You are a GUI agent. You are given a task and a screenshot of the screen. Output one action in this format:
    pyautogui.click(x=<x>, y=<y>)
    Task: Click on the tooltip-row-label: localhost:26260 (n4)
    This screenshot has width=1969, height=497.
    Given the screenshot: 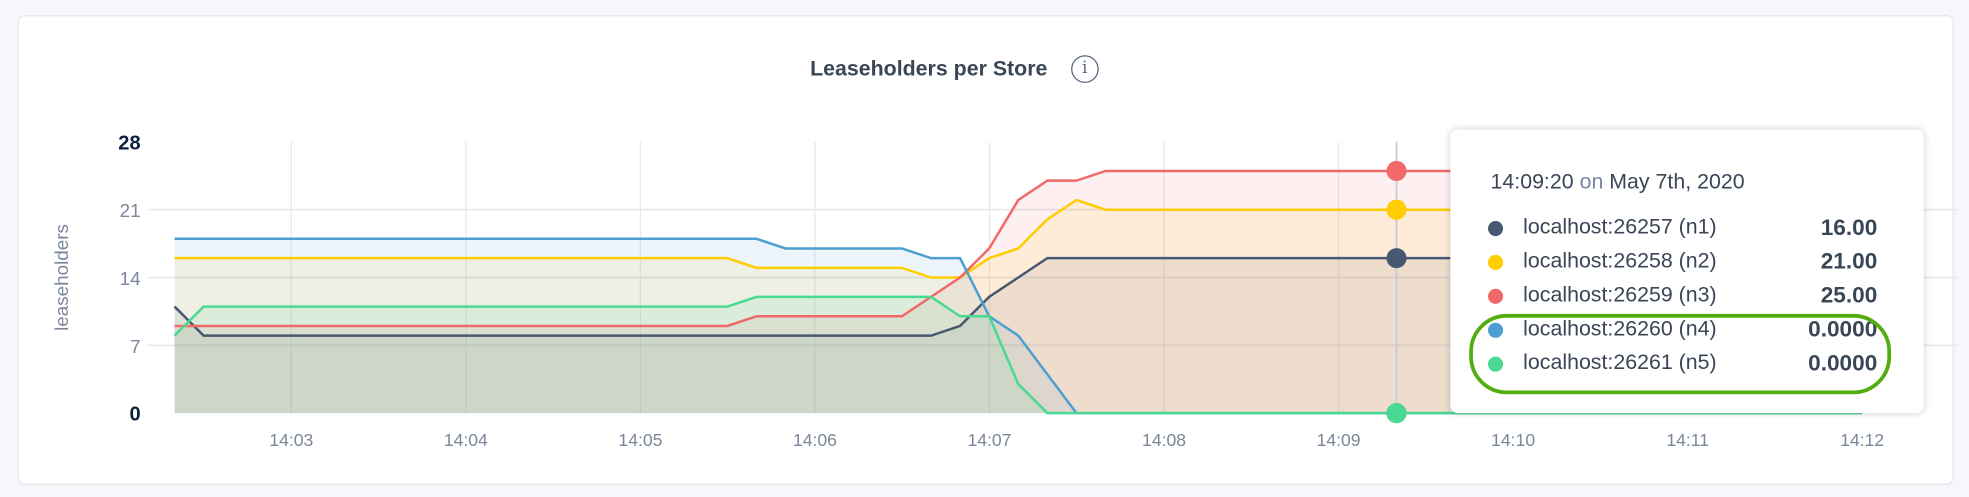 What is the action you would take?
    pyautogui.click(x=1620, y=328)
    